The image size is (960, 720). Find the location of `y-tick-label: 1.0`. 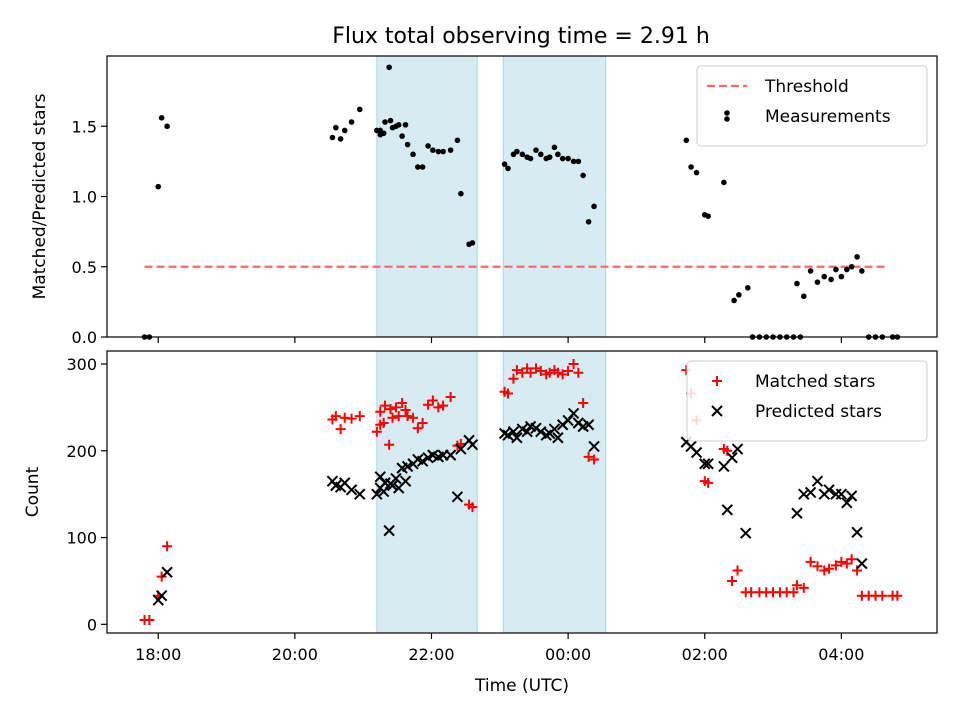

y-tick-label: 1.0 is located at coordinates (84, 197).